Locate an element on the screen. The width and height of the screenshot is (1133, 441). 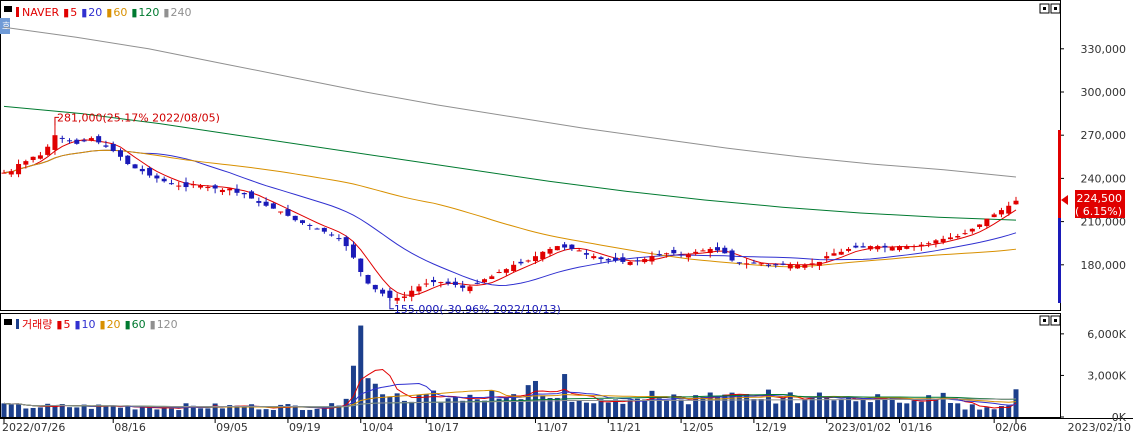
range-bar-down is located at coordinates (1059, 260).